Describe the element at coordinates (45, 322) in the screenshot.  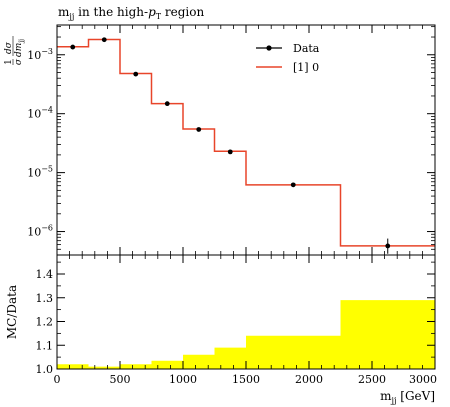
I see `ratio-y-tick-label: 1.2` at that location.